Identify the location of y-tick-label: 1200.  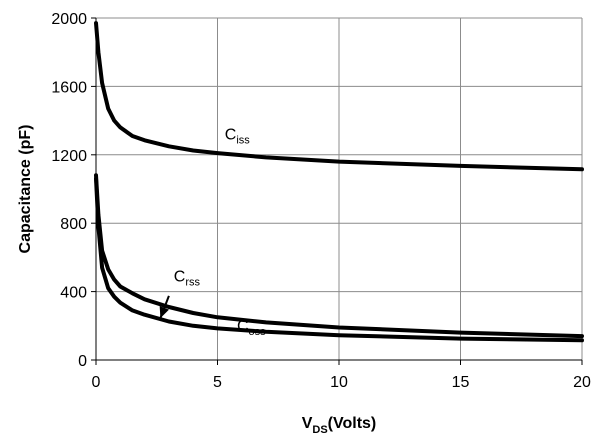
(69, 156).